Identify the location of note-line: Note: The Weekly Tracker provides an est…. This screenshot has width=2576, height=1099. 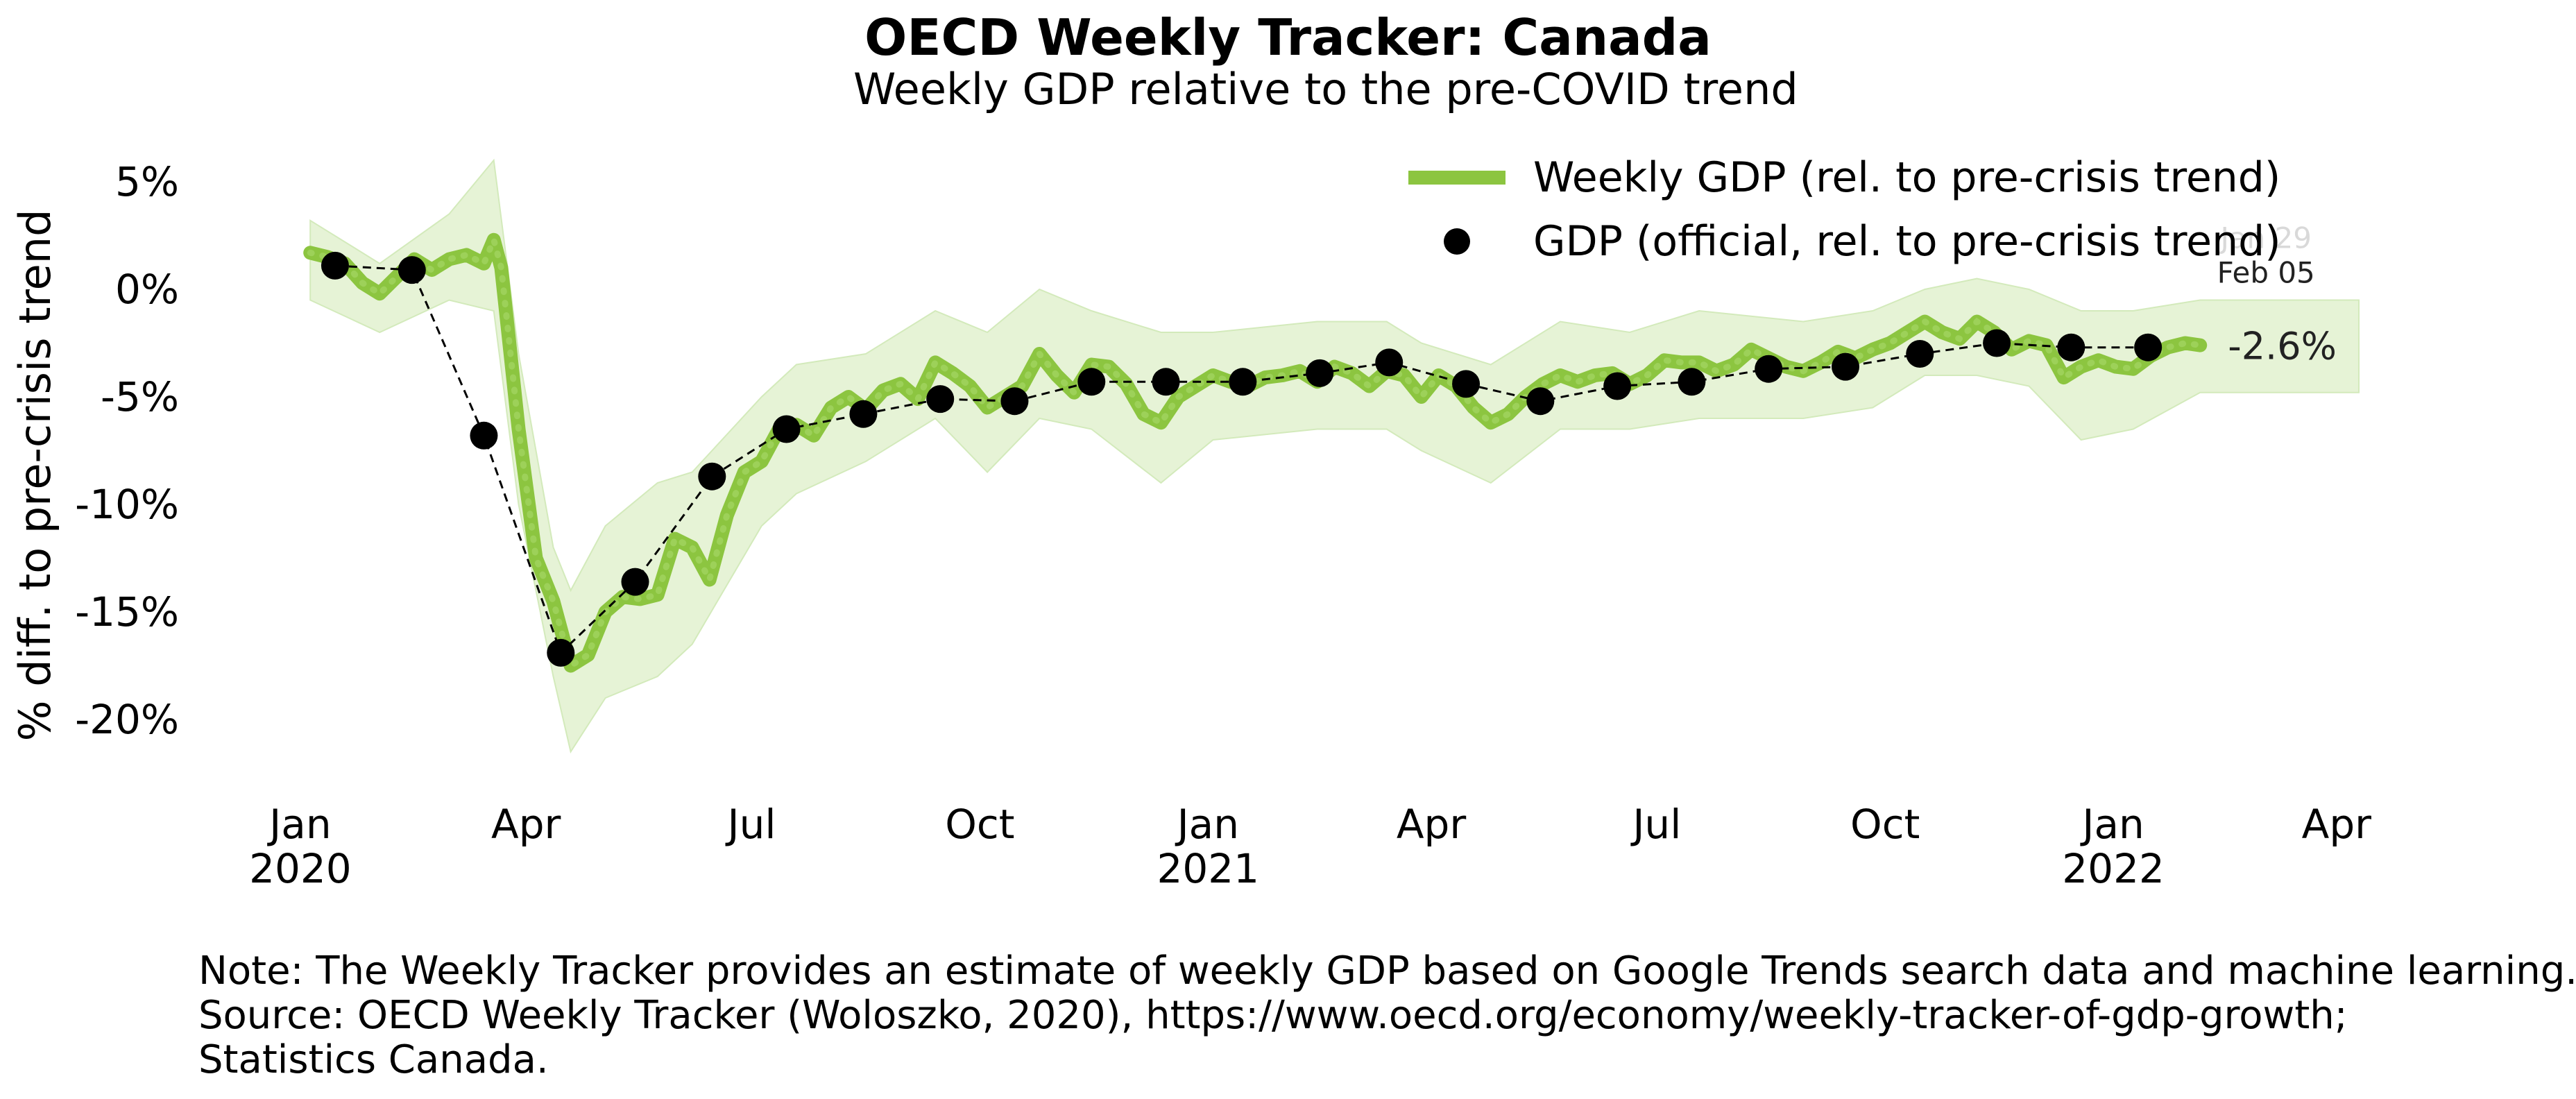
(1387, 971).